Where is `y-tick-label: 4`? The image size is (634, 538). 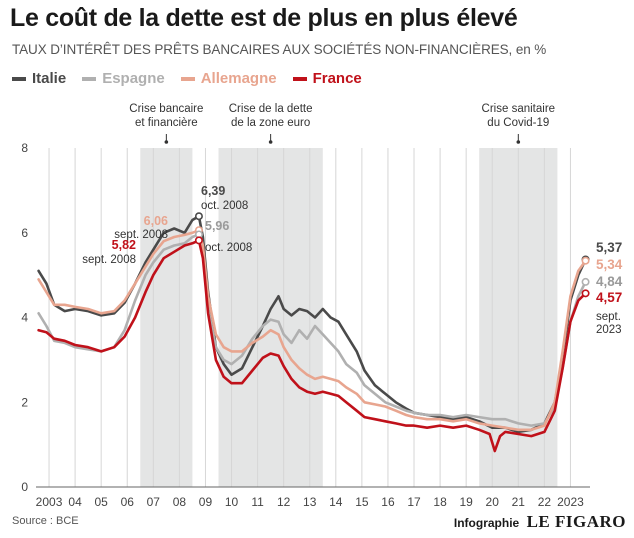 y-tick-label: 4 is located at coordinates (24, 318).